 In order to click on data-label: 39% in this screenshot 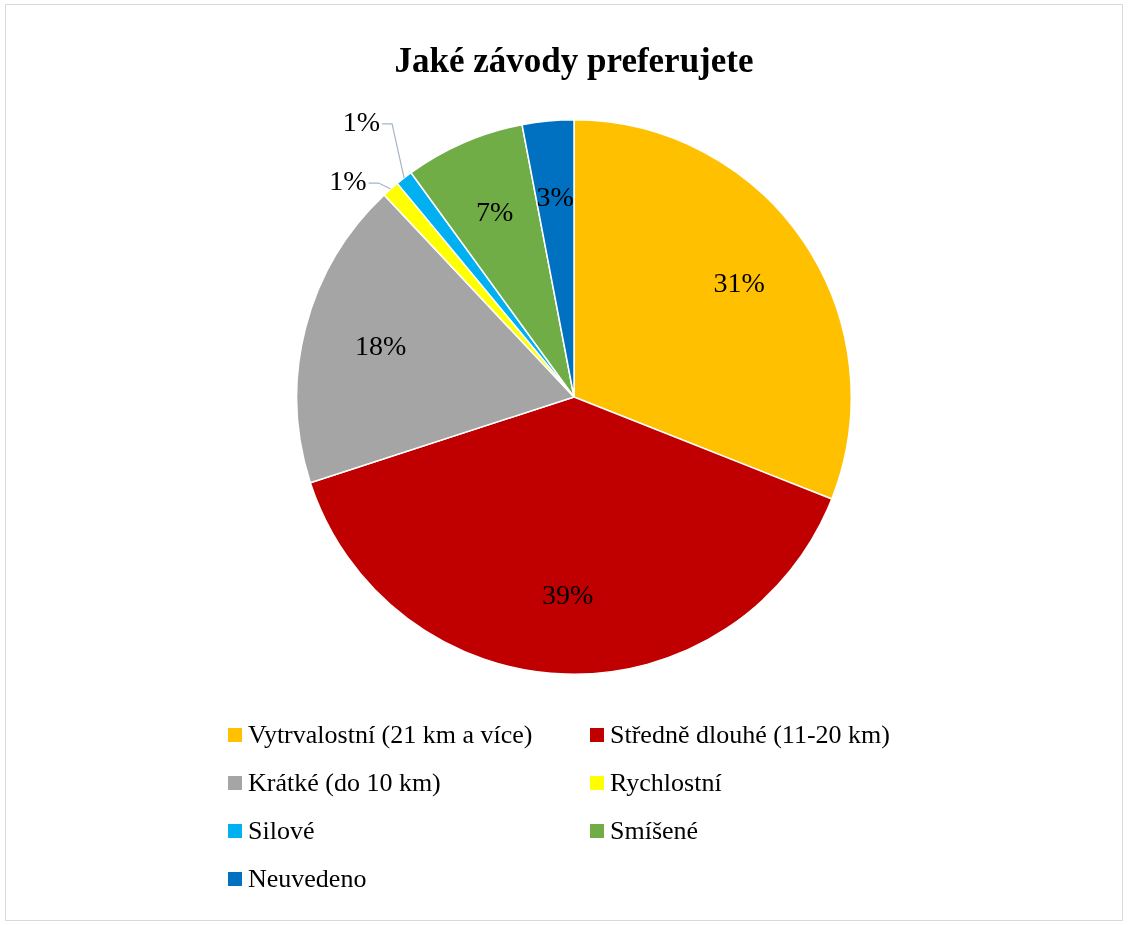, I will do `click(568, 594)`.